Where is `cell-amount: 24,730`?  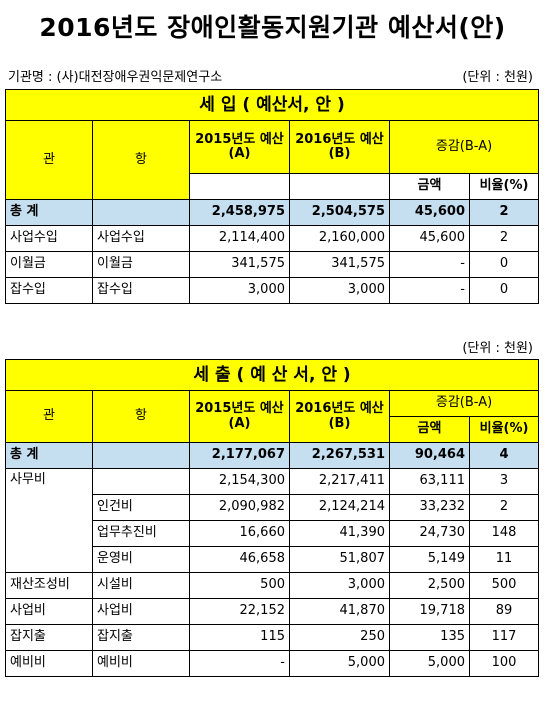 cell-amount: 24,730 is located at coordinates (429, 533).